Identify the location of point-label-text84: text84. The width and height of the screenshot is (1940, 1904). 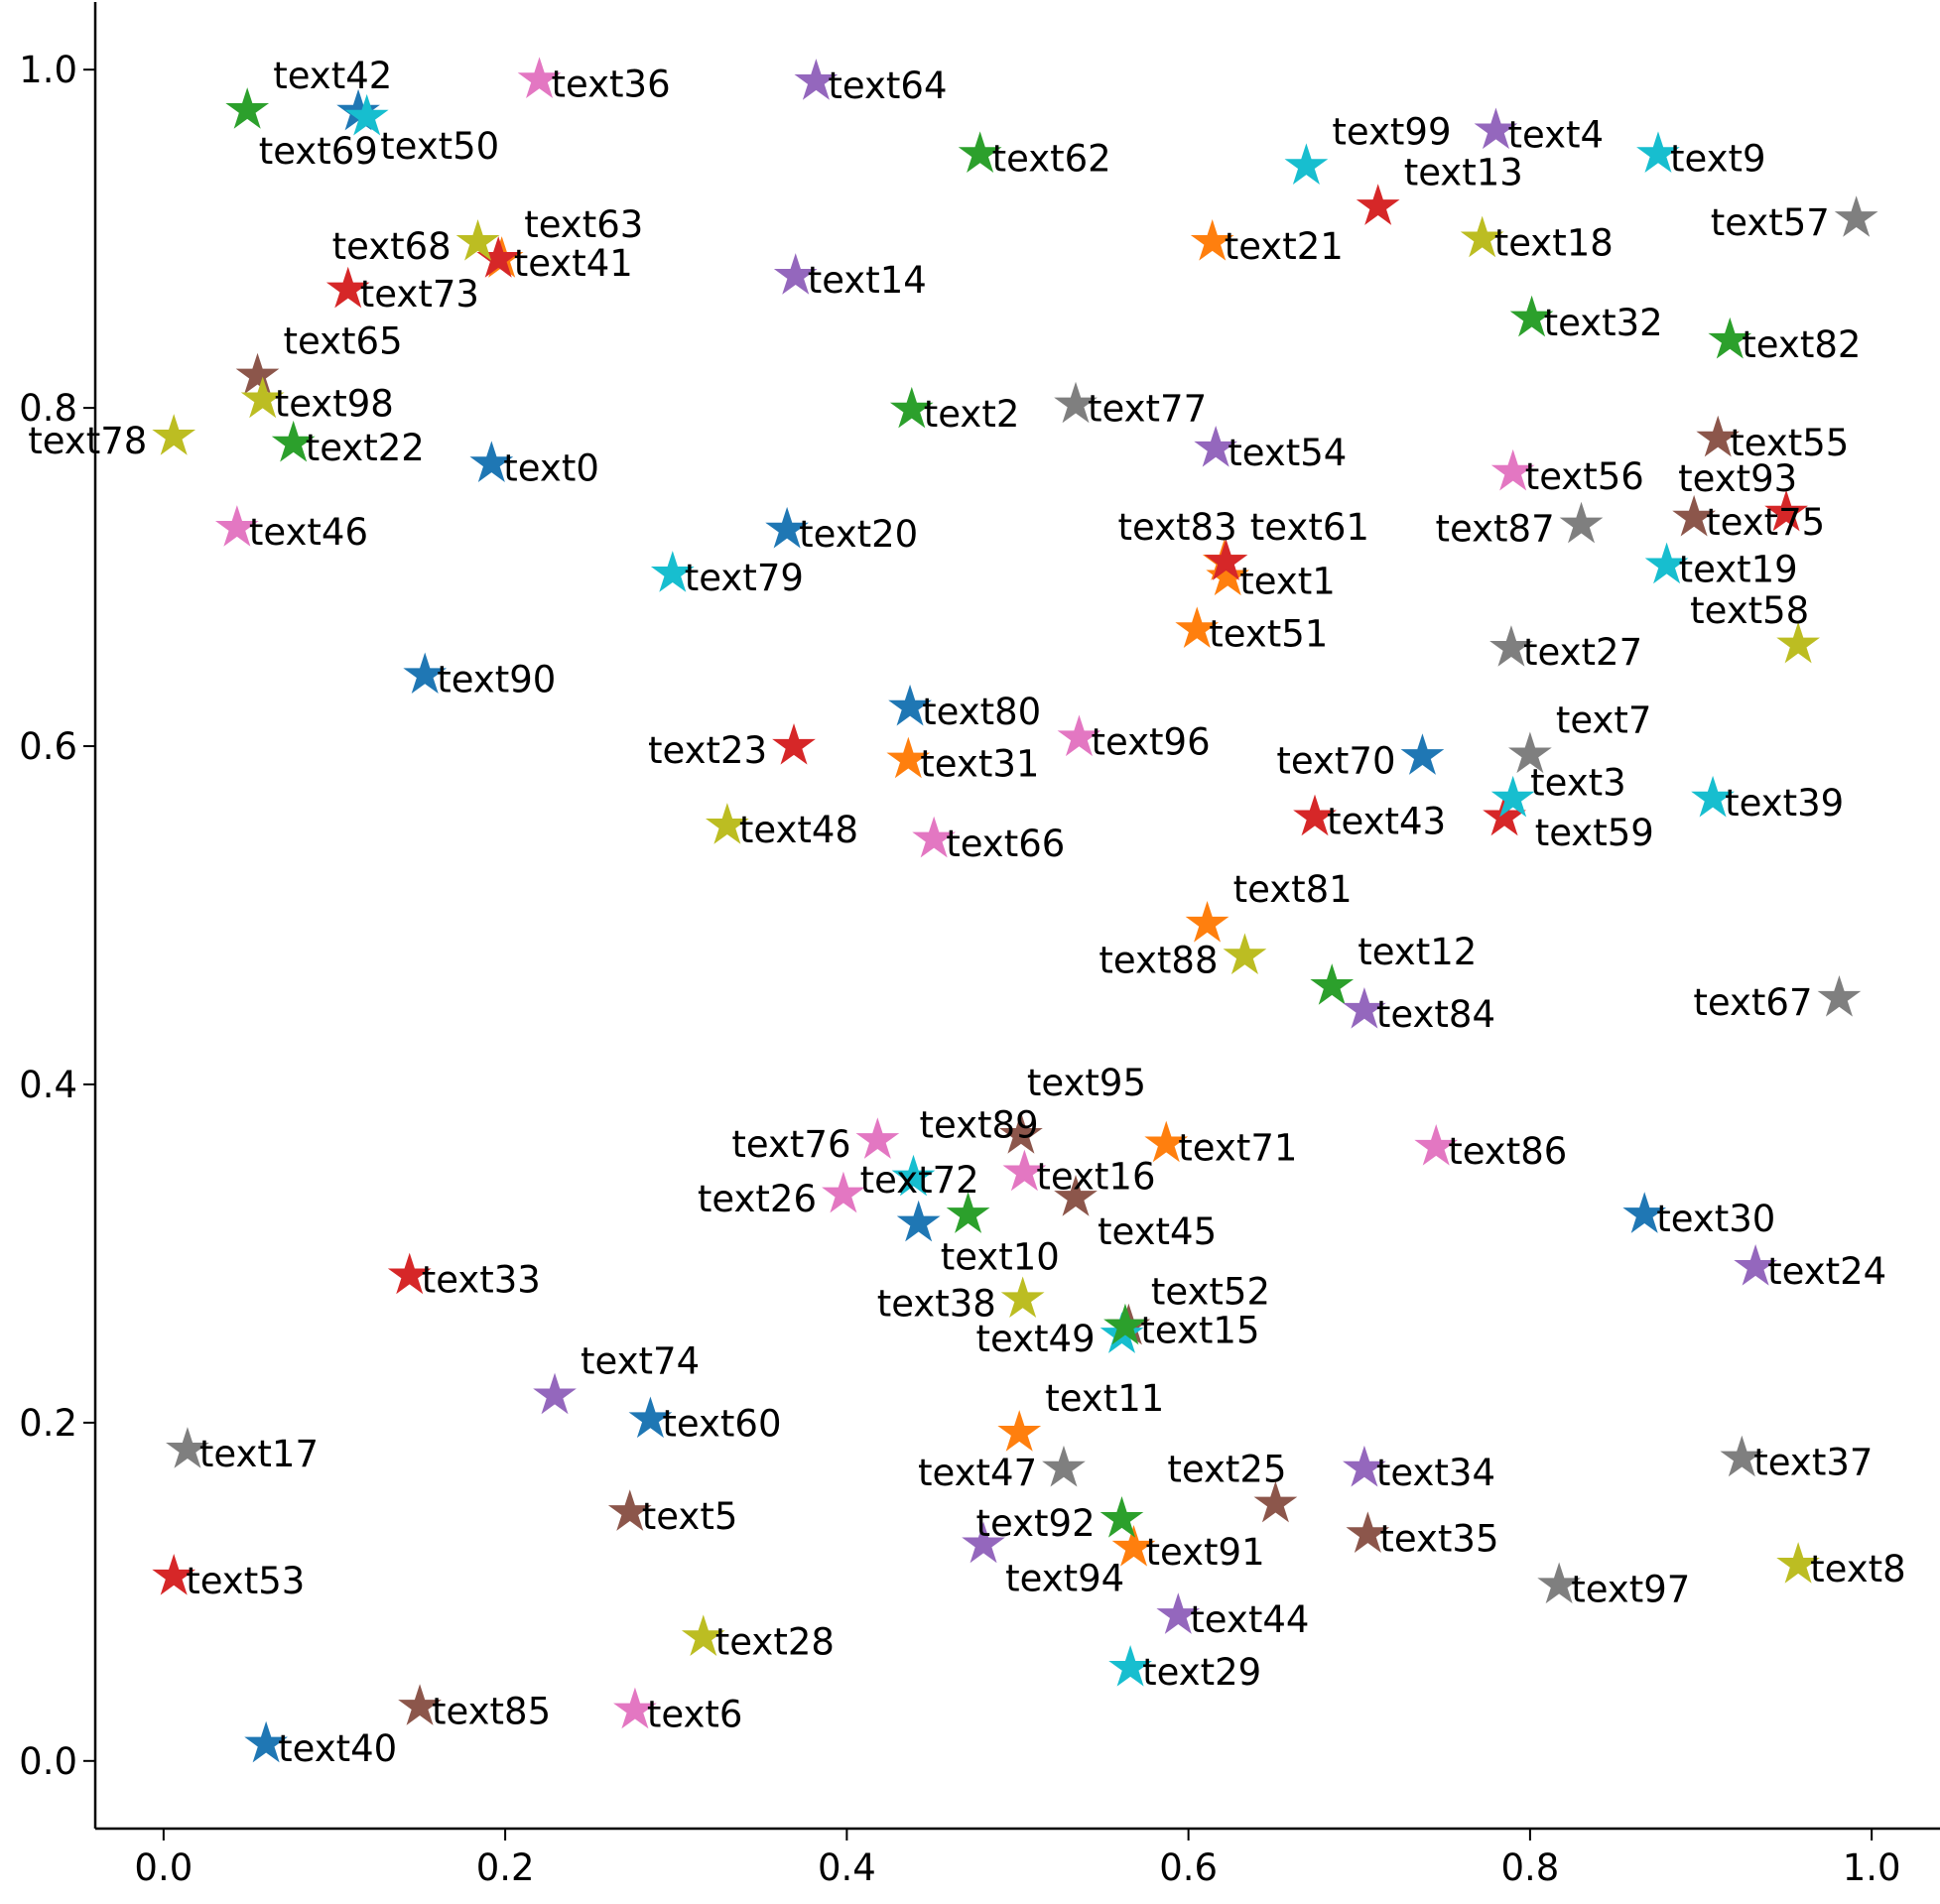
(1435, 1014).